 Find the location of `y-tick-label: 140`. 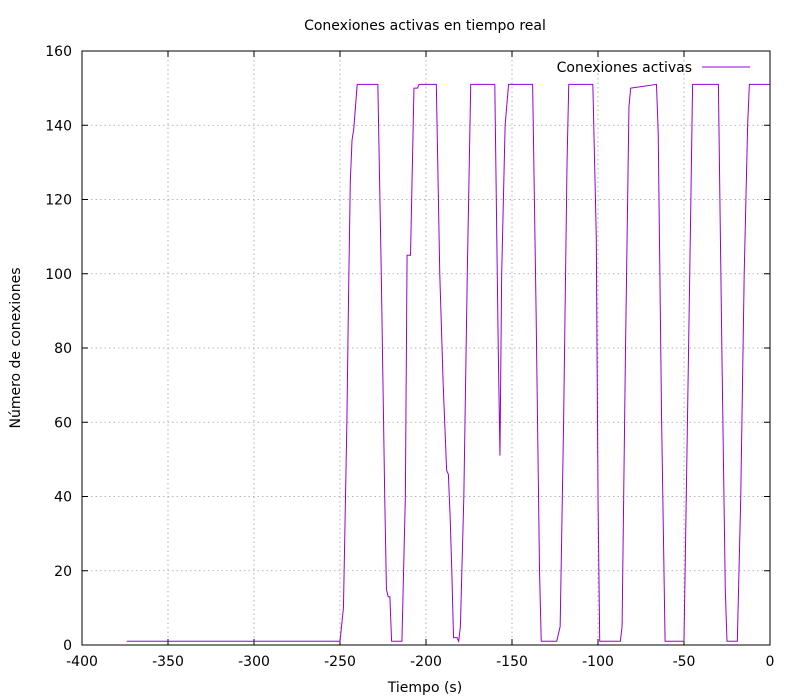

y-tick-label: 140 is located at coordinates (58, 126).